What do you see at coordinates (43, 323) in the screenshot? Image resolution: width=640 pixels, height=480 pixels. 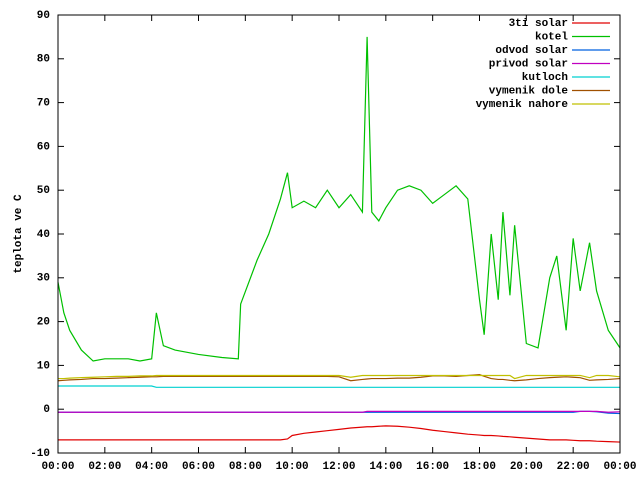 I see `y-tick-label: 20` at bounding box center [43, 323].